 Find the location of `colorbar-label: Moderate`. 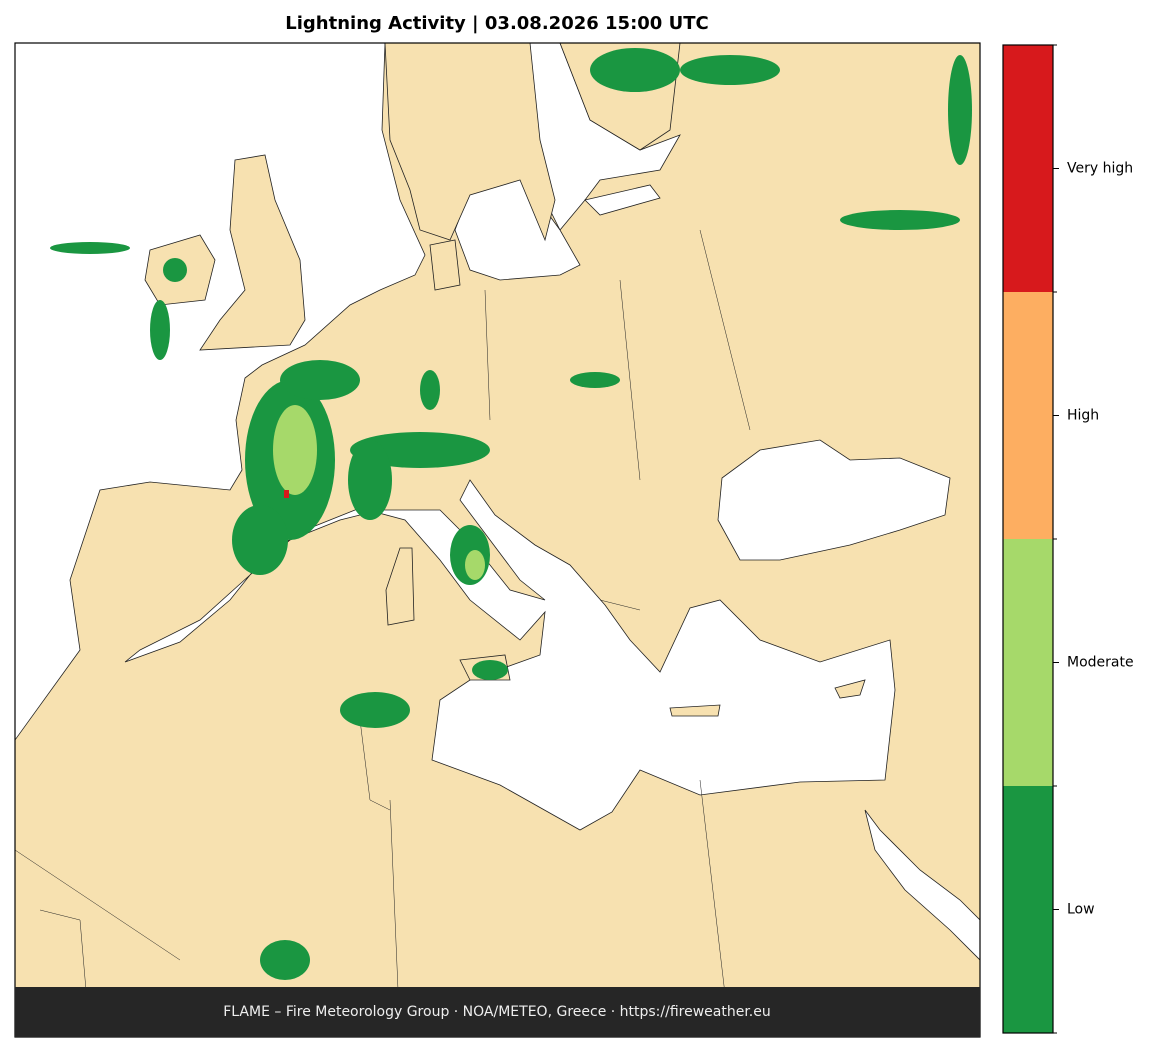

colorbar-label: Moderate is located at coordinates (1100, 663).